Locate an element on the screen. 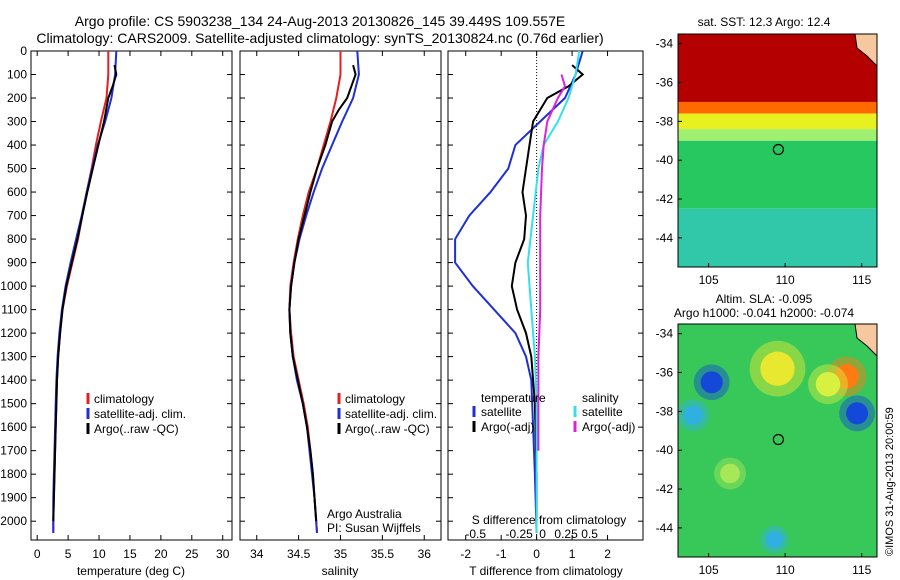 Image resolution: width=900 pixels, height=580 pixels. x-tick-label: 2 is located at coordinates (607, 554).